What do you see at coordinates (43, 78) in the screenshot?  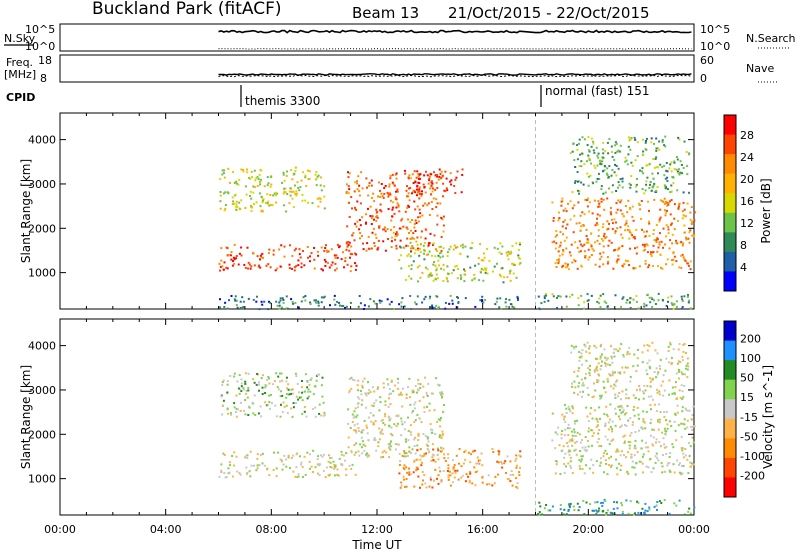 I see `freq-tick-bottom: 8` at bounding box center [43, 78].